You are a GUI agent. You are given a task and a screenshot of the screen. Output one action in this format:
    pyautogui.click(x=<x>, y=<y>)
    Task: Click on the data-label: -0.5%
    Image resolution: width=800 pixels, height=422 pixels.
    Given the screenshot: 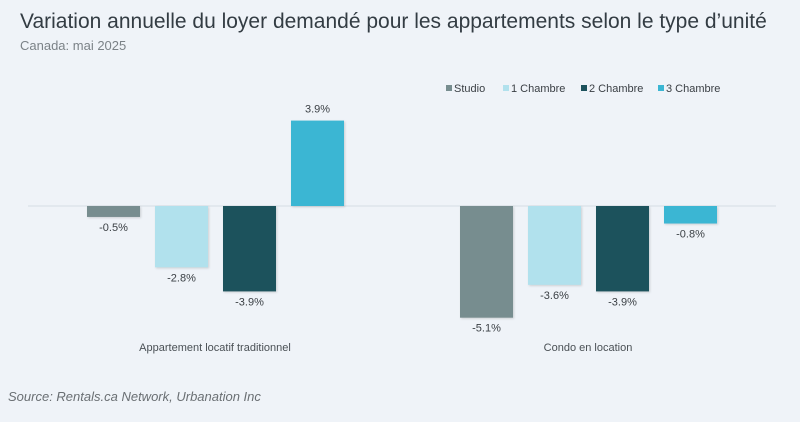 What is the action you would take?
    pyautogui.click(x=113, y=228)
    